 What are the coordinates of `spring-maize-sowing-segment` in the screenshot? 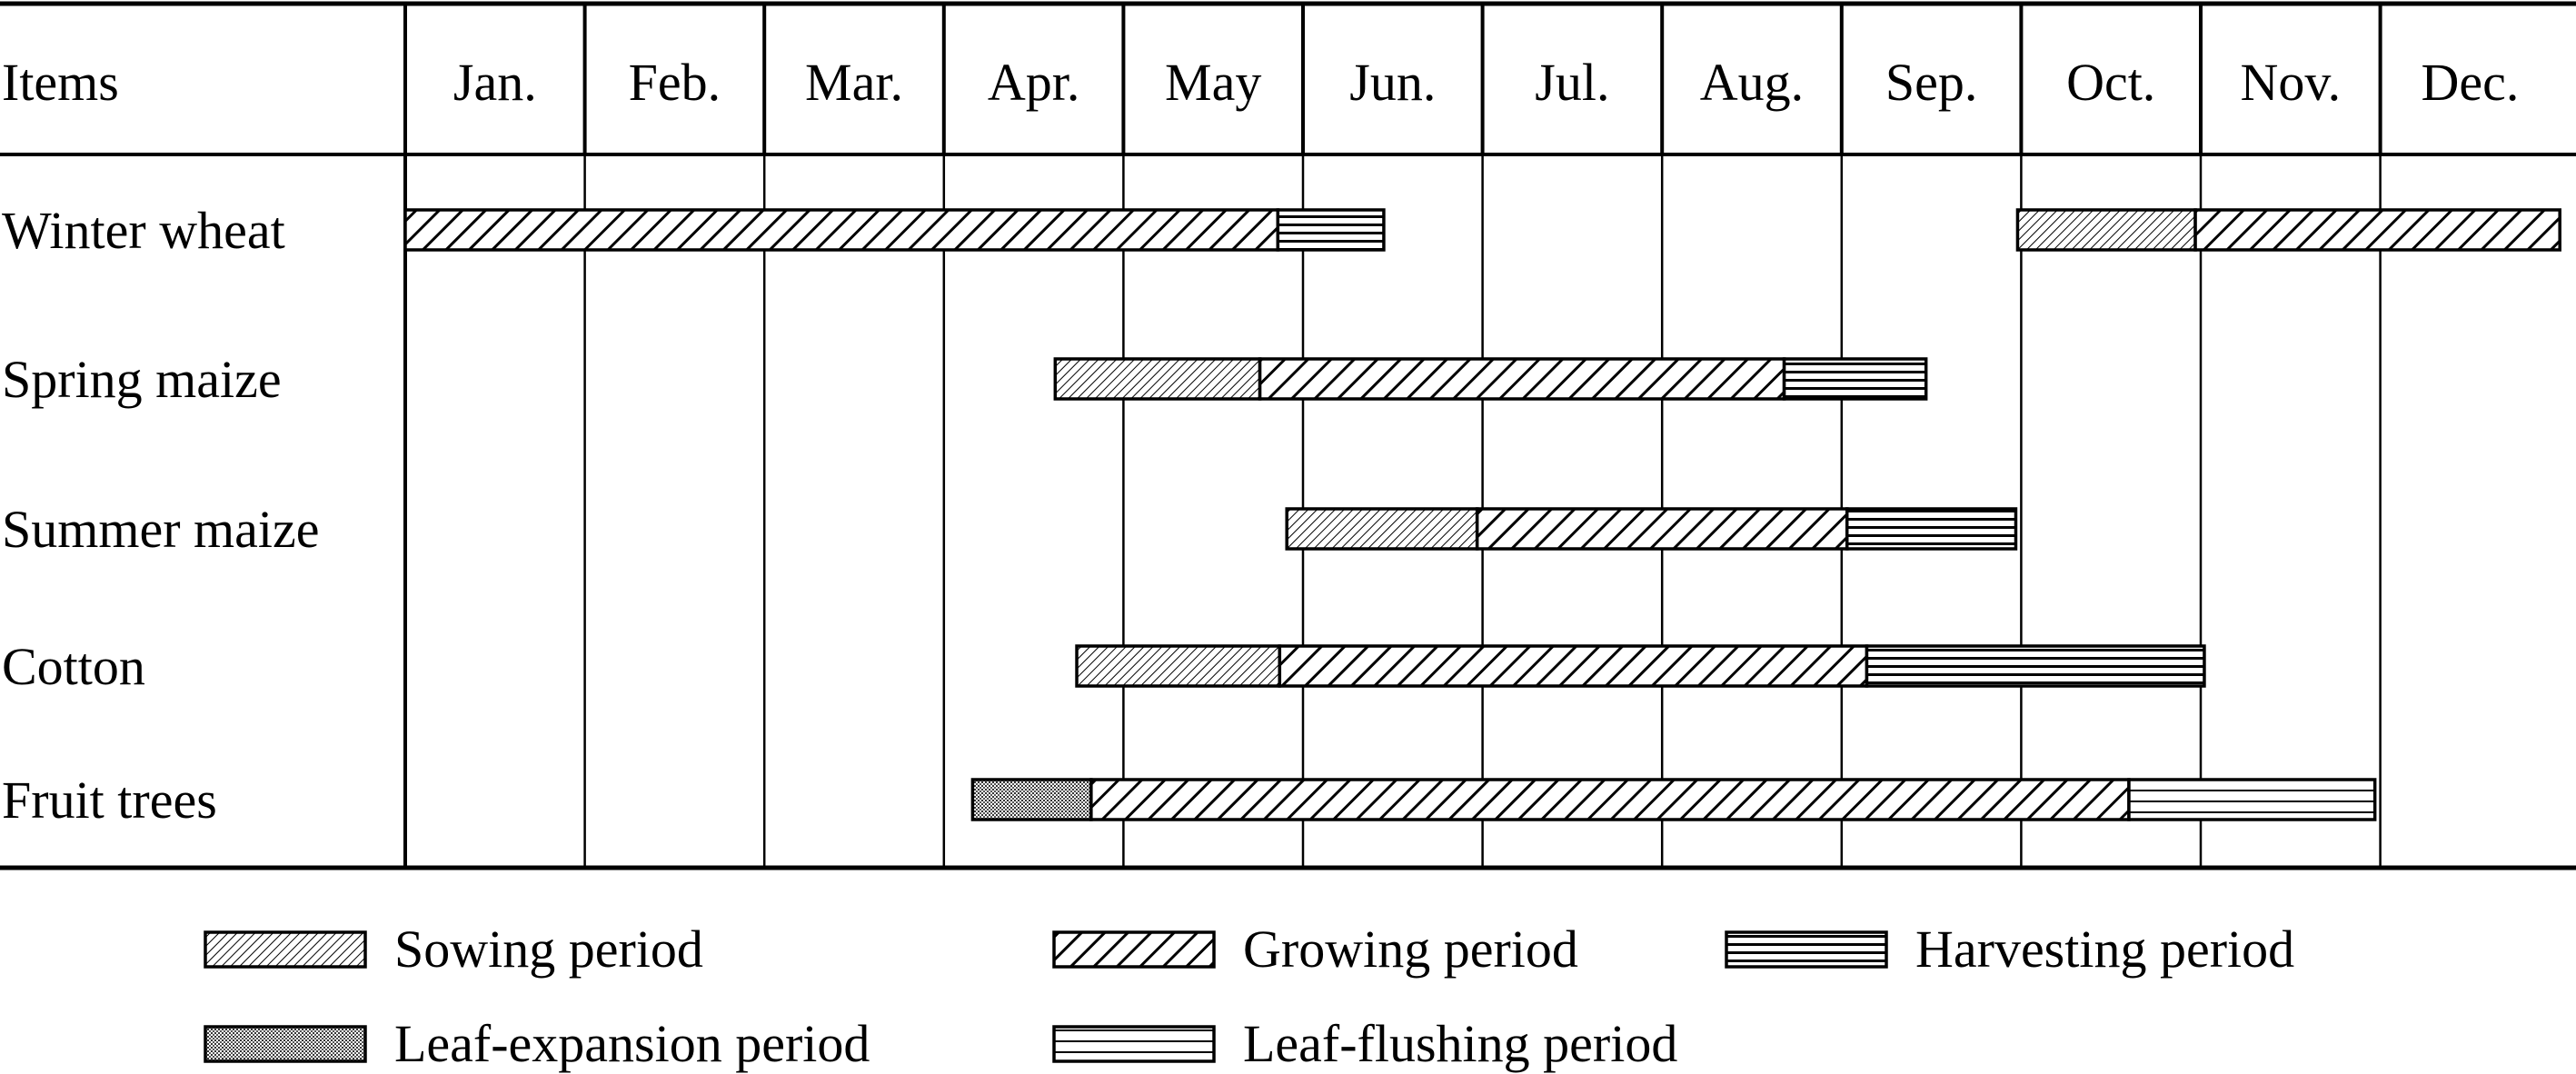 It's located at (1157, 379).